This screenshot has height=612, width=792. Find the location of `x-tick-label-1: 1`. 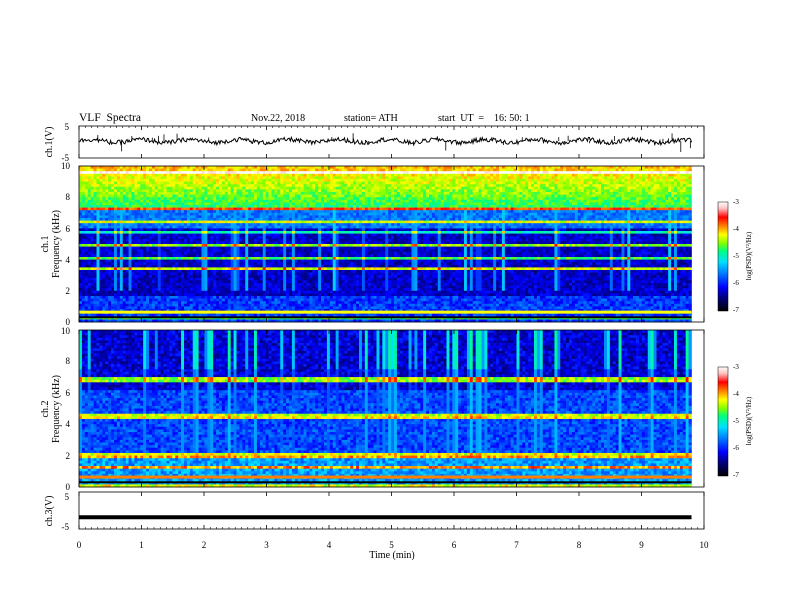

x-tick-label-1: 1 is located at coordinates (141, 545).